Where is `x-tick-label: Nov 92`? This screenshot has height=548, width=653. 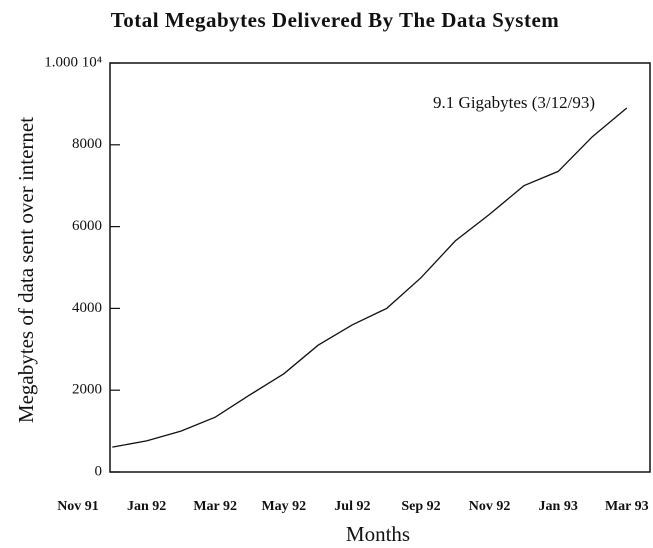 x-tick-label: Nov 92 is located at coordinates (490, 506).